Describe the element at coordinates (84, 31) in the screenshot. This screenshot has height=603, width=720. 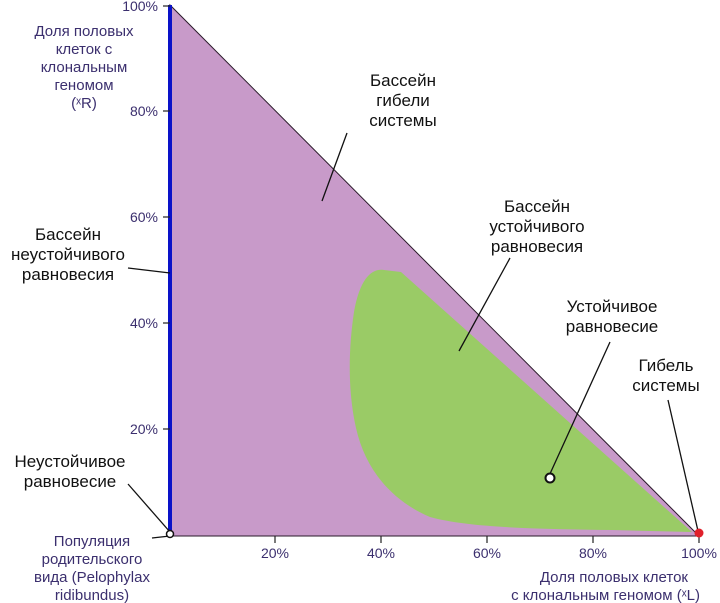
I see `svg-text: Доля половых` at that location.